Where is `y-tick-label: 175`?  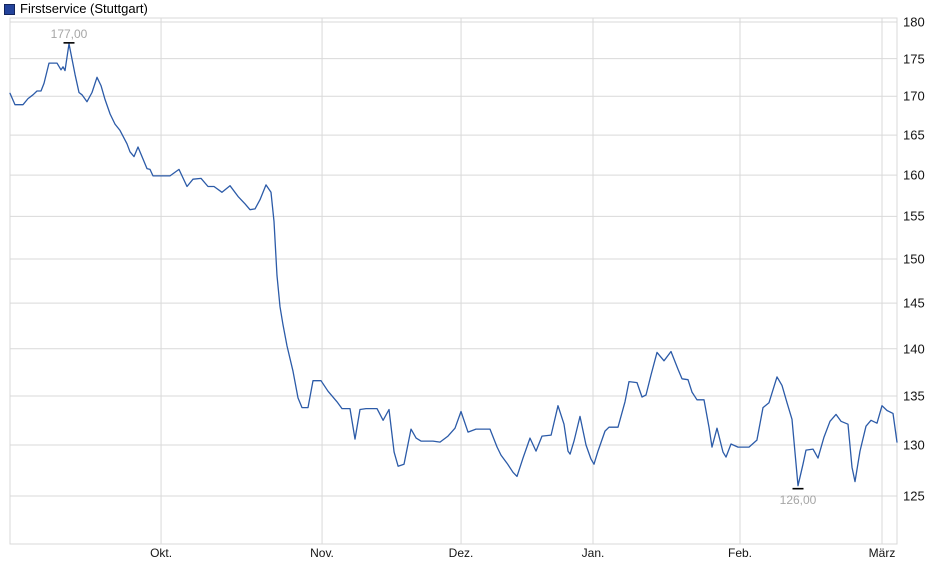 y-tick-label: 175 is located at coordinates (914, 59).